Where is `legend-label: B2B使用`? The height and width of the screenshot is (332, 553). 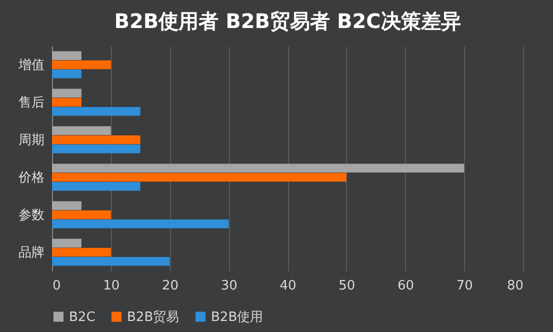 legend-label: B2B使用 is located at coordinates (237, 317).